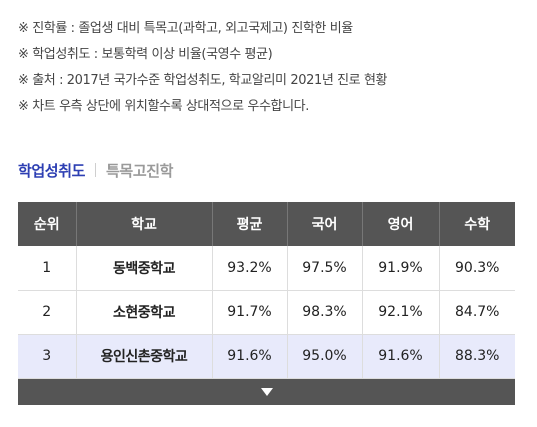  I want to click on tab-divider, so click(96, 170).